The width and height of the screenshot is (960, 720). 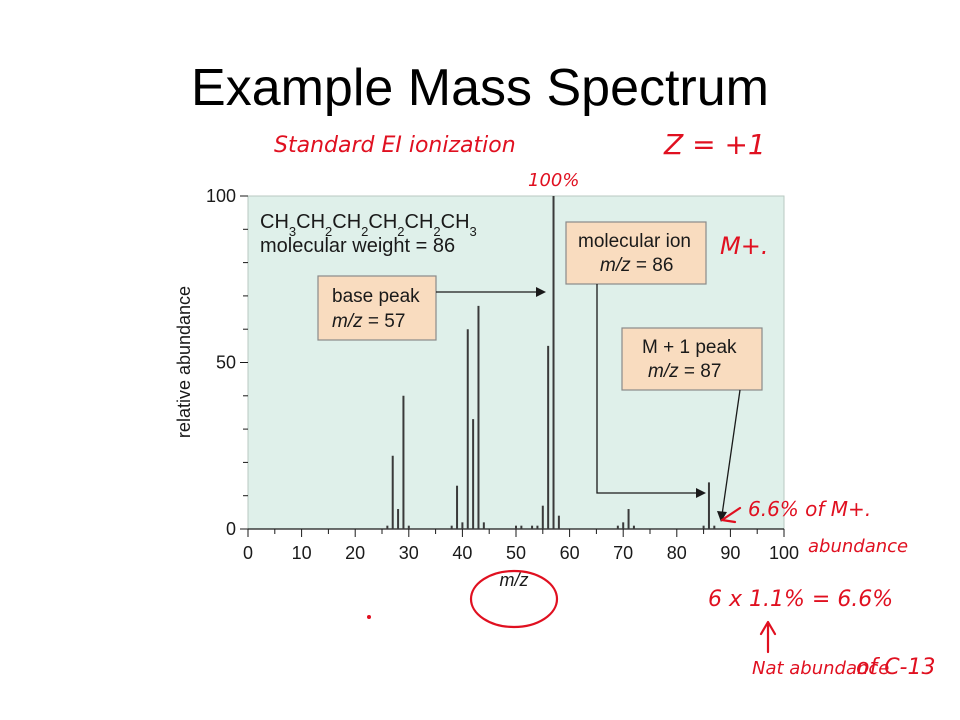 I want to click on handwritten-charge: Z = +1, so click(x=714, y=144).